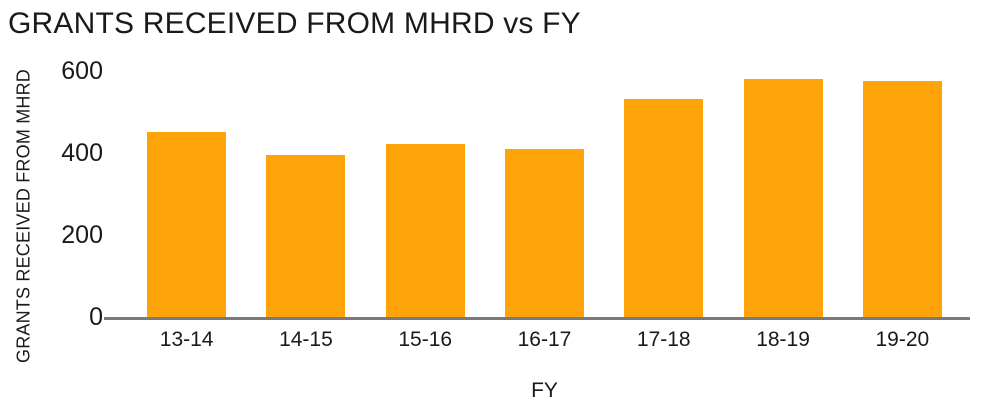 This screenshot has height=412, width=983. What do you see at coordinates (783, 339) in the screenshot?
I see `x-tick-label-18-19: 18-19` at bounding box center [783, 339].